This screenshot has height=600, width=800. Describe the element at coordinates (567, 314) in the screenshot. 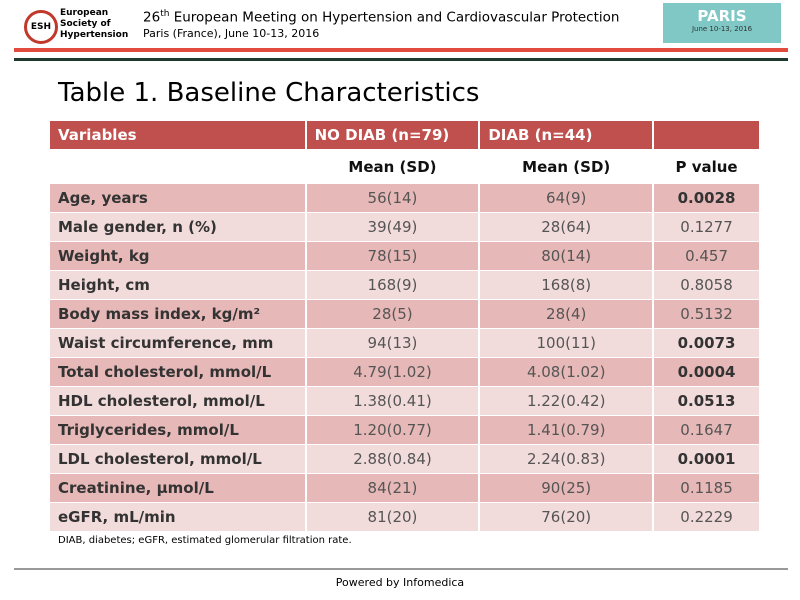

I see `diab-value: 28(4)` at that location.